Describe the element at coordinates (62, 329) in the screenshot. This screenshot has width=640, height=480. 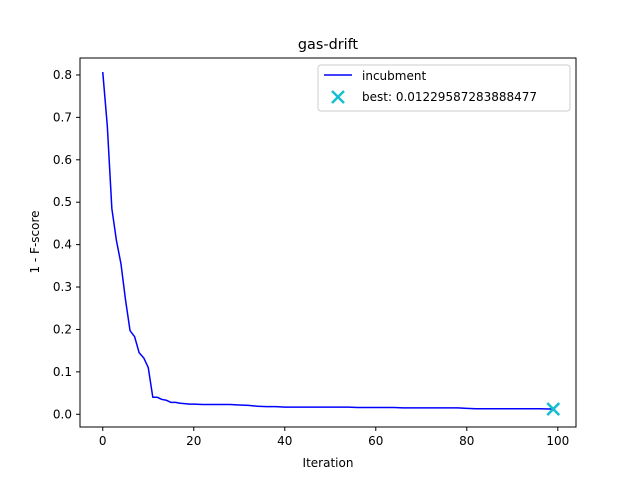
I see `y-tick-label: 0.2` at that location.